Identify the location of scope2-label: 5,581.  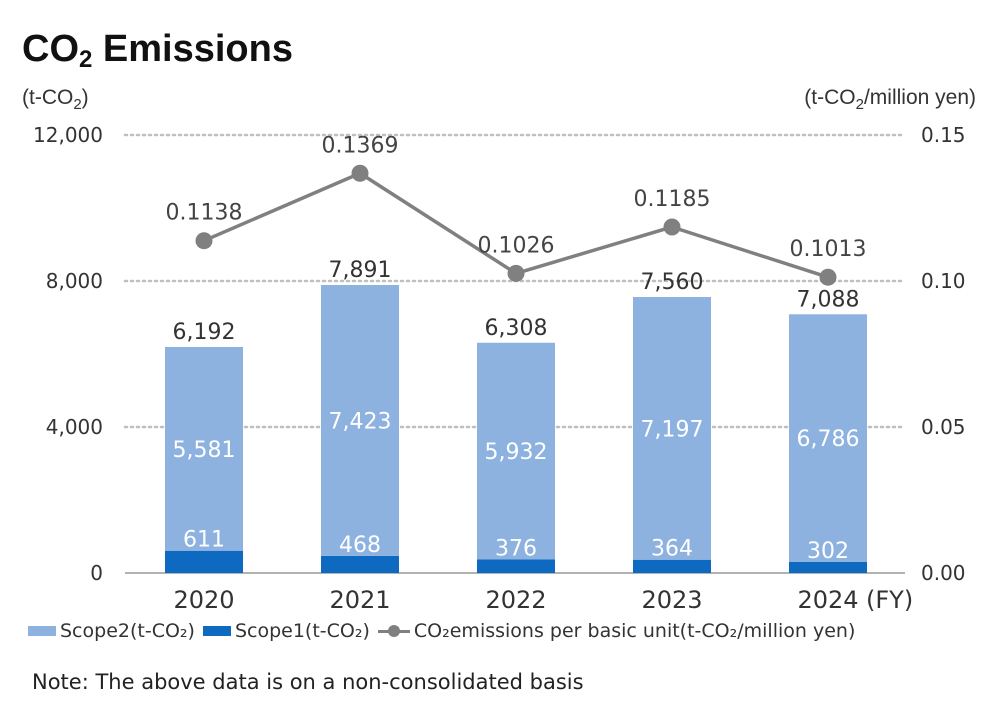
(204, 450).